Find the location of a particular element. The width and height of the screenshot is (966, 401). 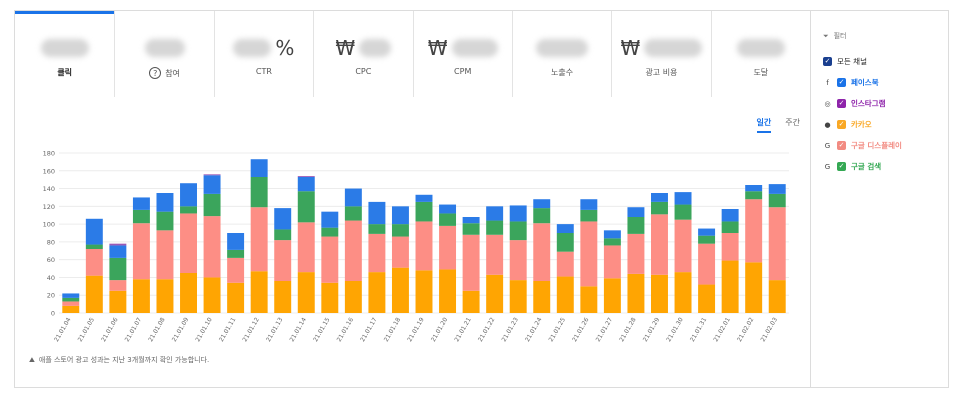

metric-tab: ₩ 광고 비용 is located at coordinates (661, 54).